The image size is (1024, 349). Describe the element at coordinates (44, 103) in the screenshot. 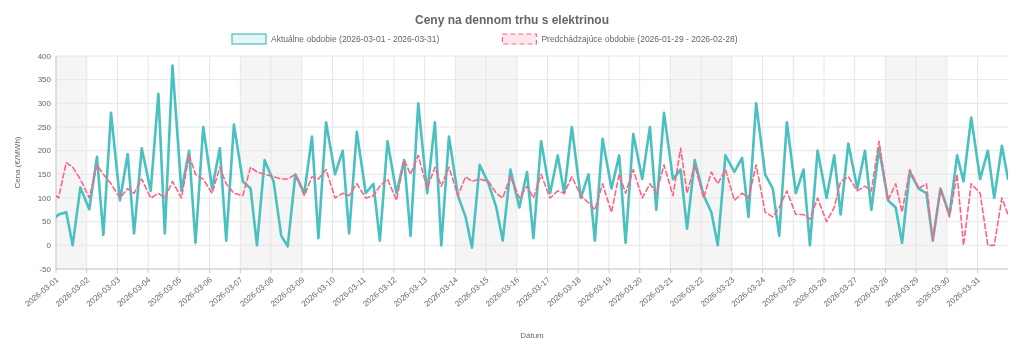

I see `y-tick-label: 300` at that location.